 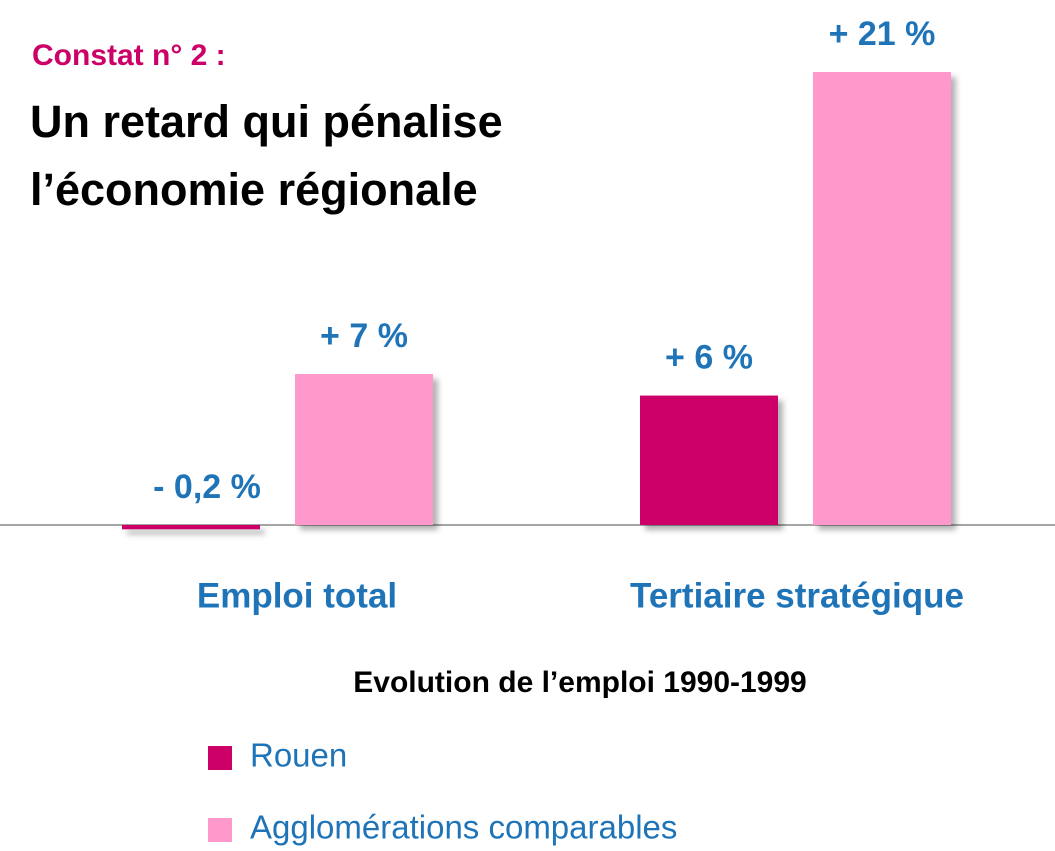 What do you see at coordinates (709, 358) in the screenshot?
I see `data-label: + 6 %` at bounding box center [709, 358].